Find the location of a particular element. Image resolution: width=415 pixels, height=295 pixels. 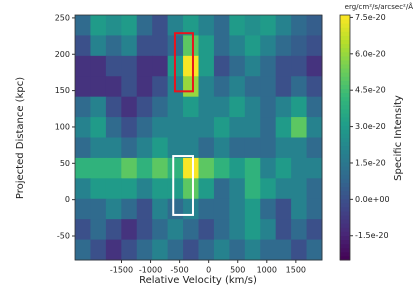

y-tick-label: 0 is located at coordinates (67, 199).